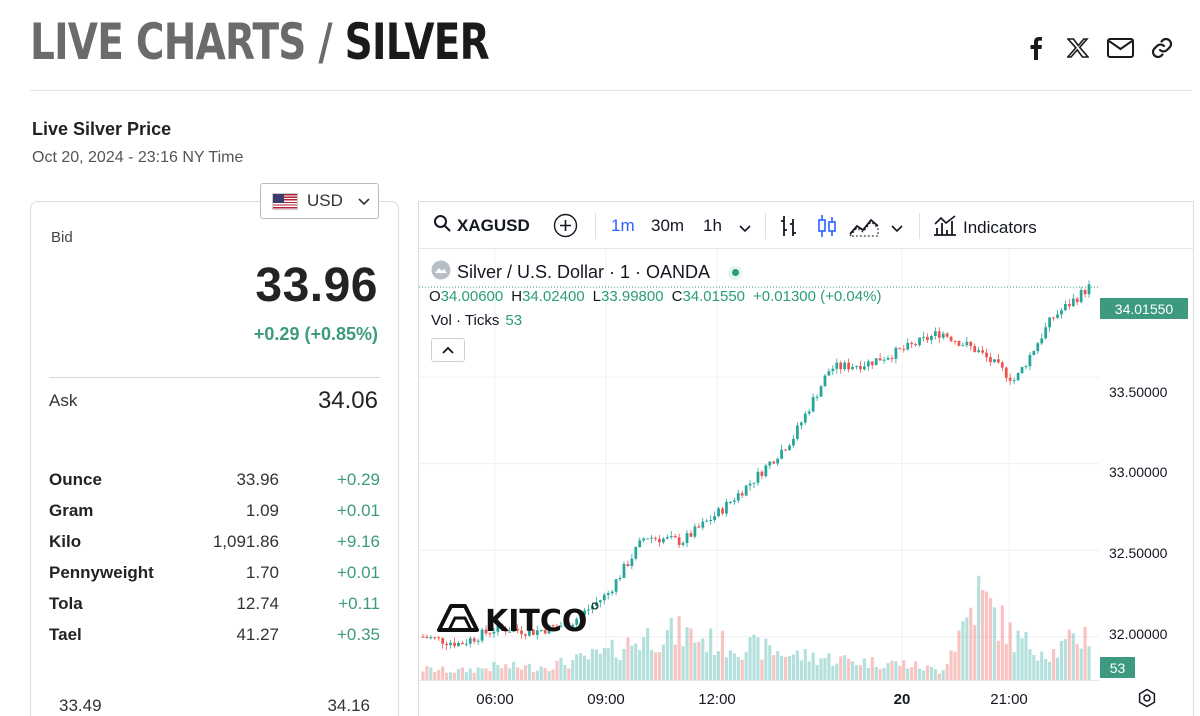 Image resolution: width=1200 pixels, height=716 pixels. What do you see at coordinates (668, 225) in the screenshot?
I see `interval-30m-button: 30m` at bounding box center [668, 225].